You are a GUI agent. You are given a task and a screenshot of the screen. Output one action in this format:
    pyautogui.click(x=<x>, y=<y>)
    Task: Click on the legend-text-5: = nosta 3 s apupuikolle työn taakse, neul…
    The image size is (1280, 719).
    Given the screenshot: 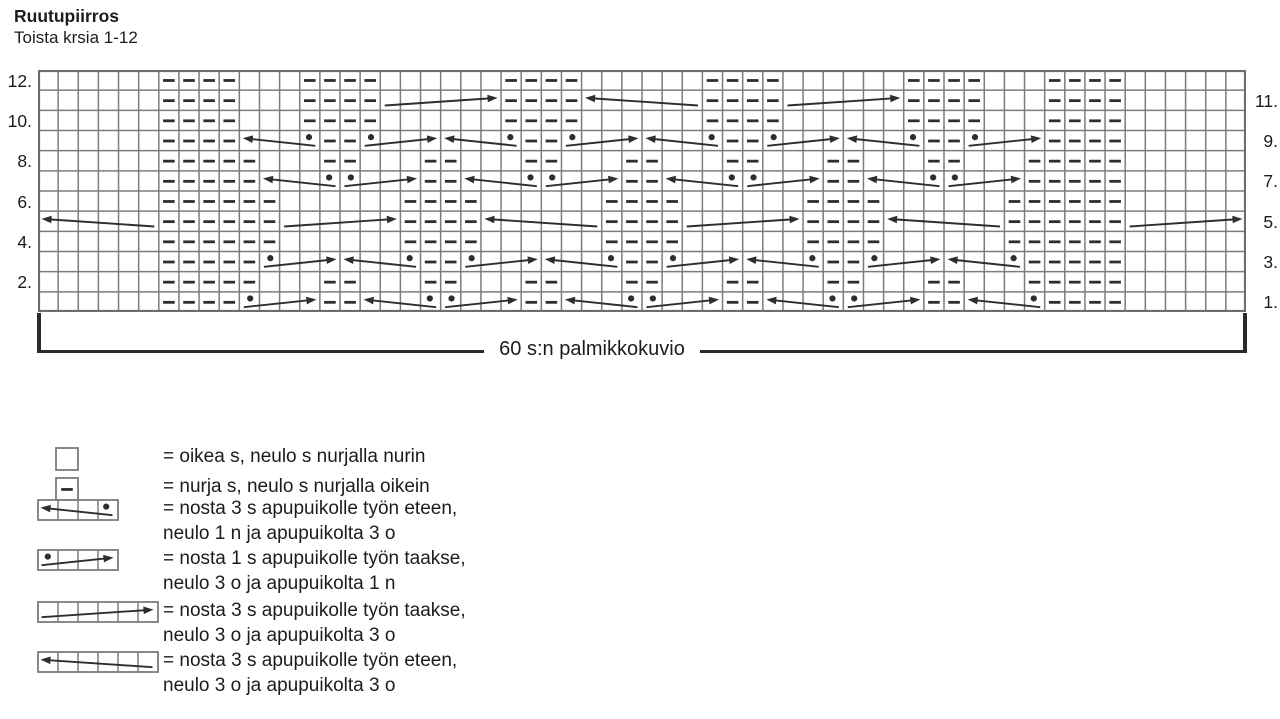 What is the action you would take?
    pyautogui.click(x=314, y=623)
    